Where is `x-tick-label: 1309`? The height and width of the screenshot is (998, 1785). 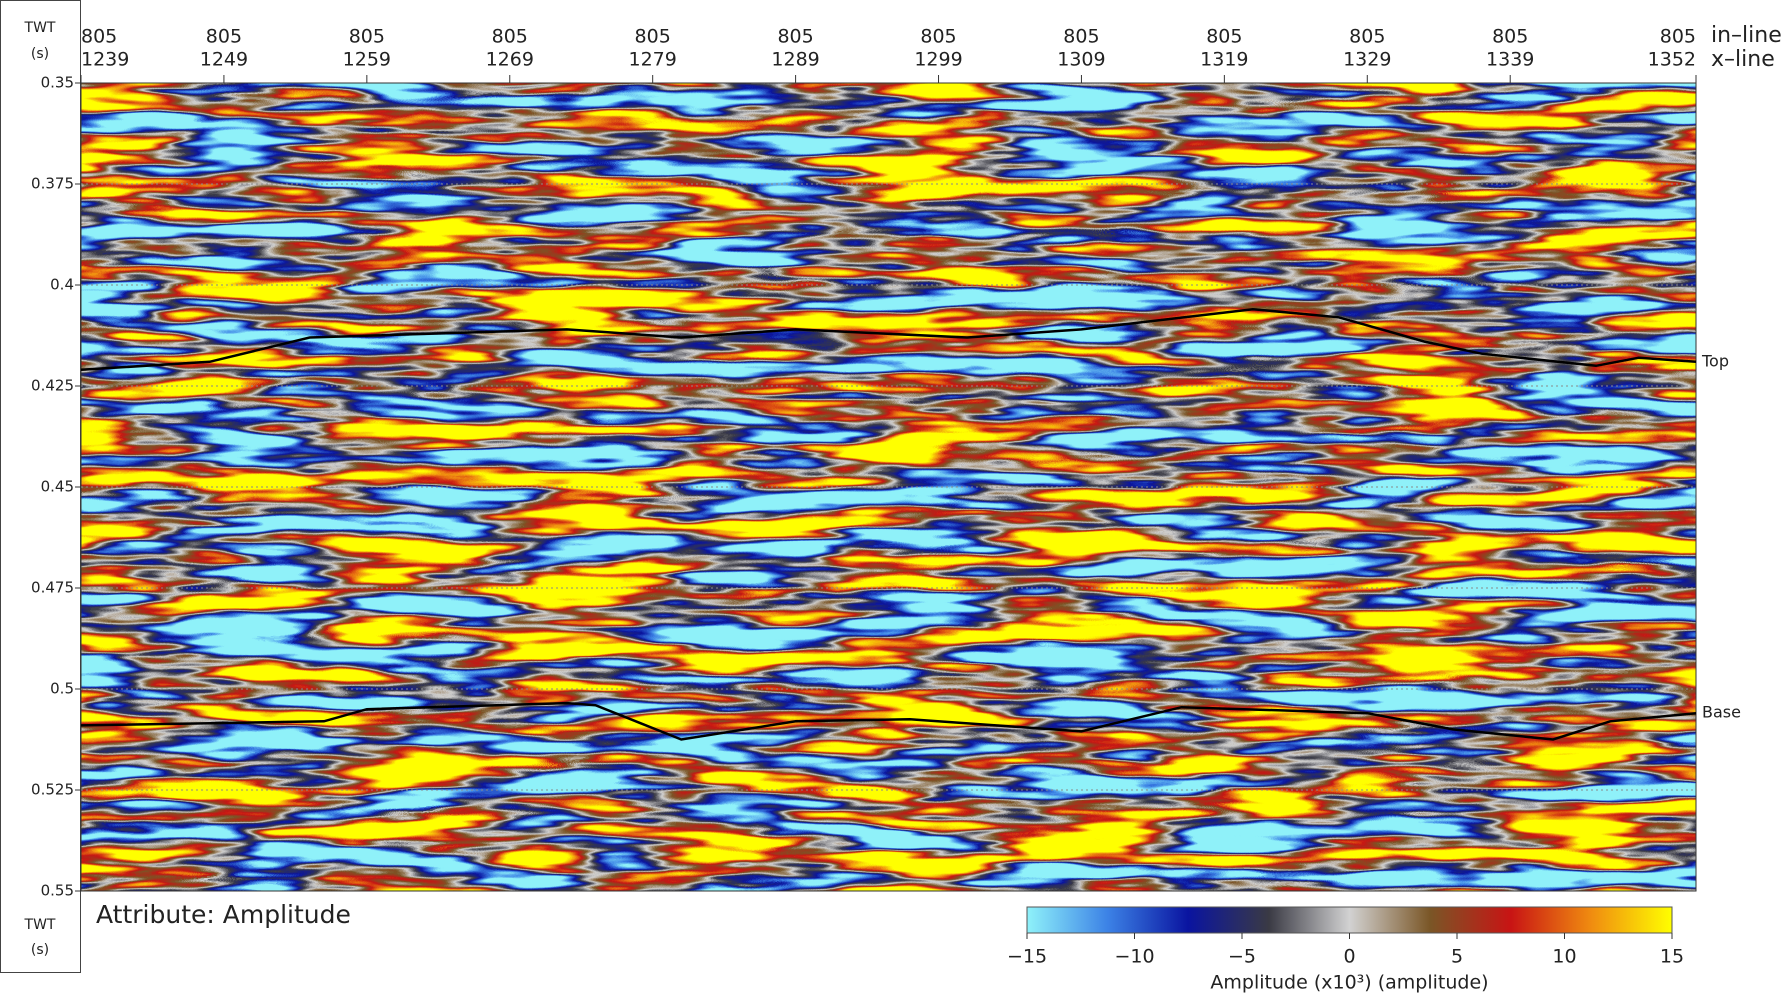 x-tick-label: 1309 is located at coordinates (1081, 60).